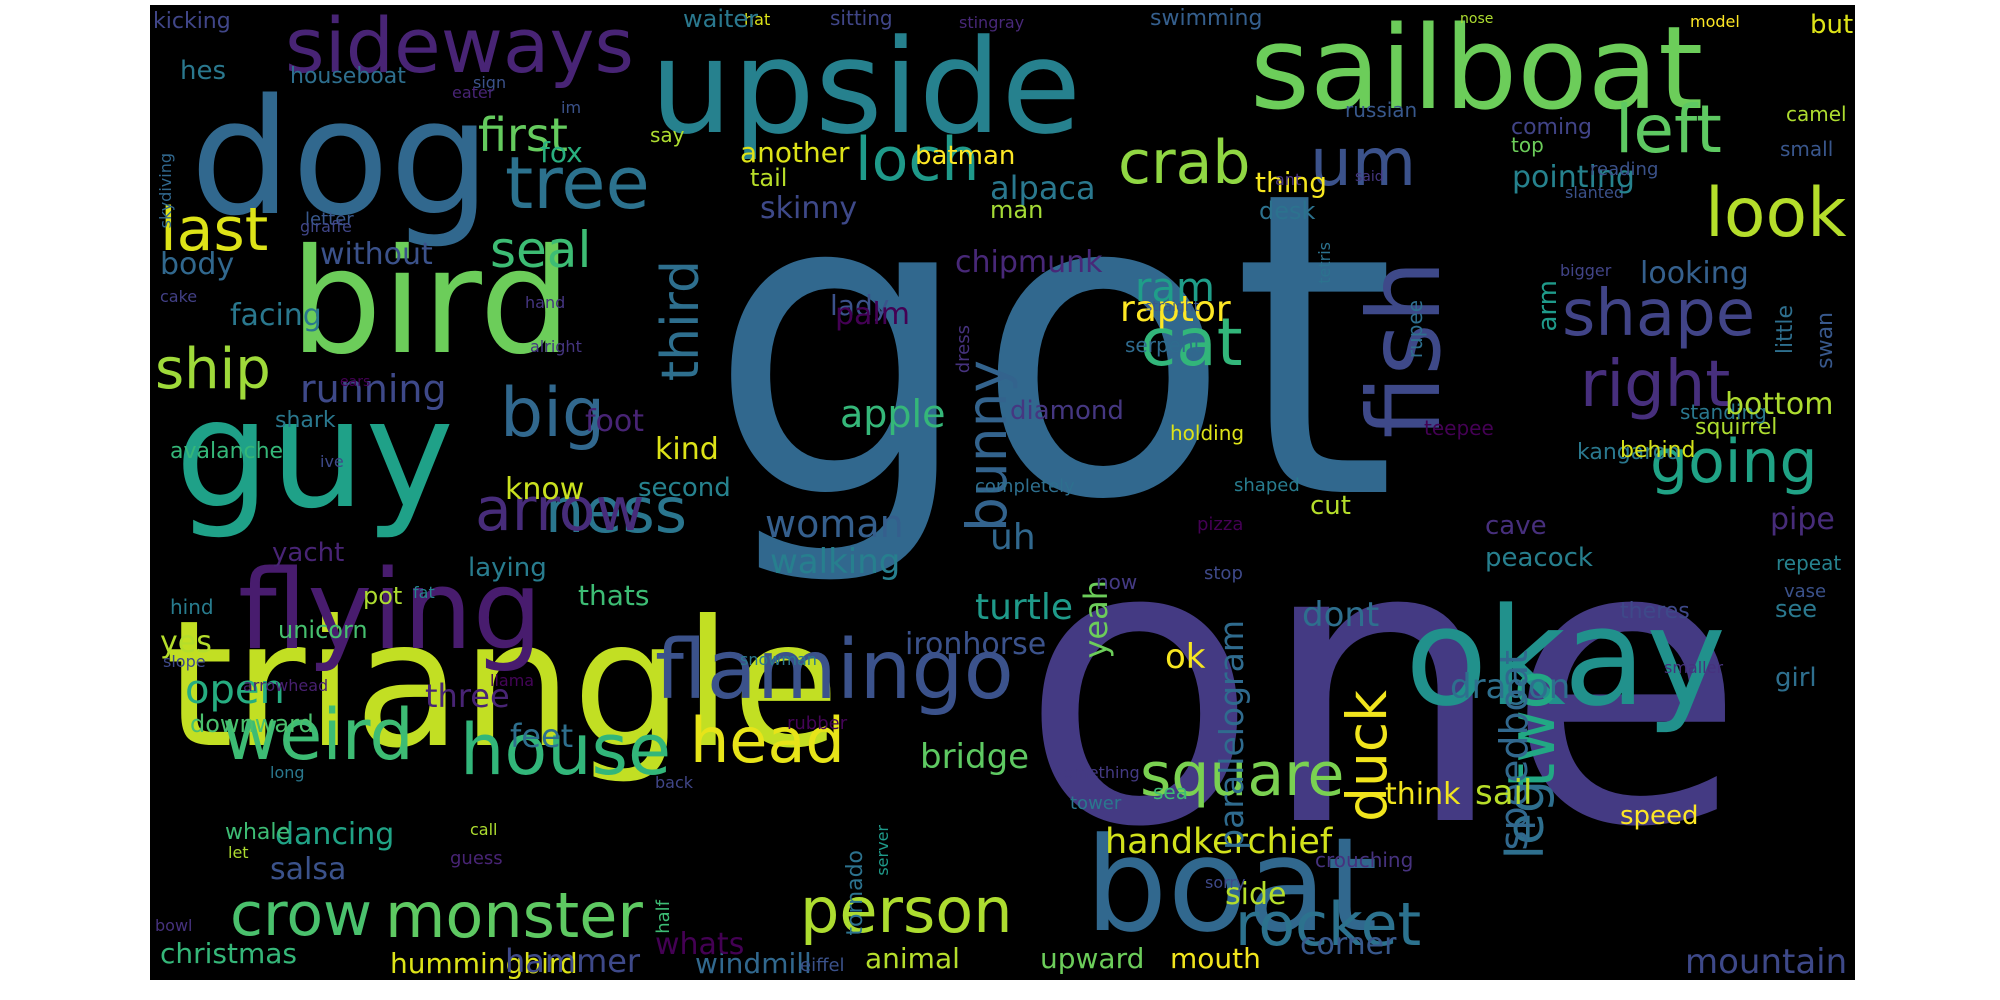 This screenshot has height=1000, width=2000. Describe the element at coordinates (1185, 657) in the screenshot. I see `cloud-word: ok` at that location.